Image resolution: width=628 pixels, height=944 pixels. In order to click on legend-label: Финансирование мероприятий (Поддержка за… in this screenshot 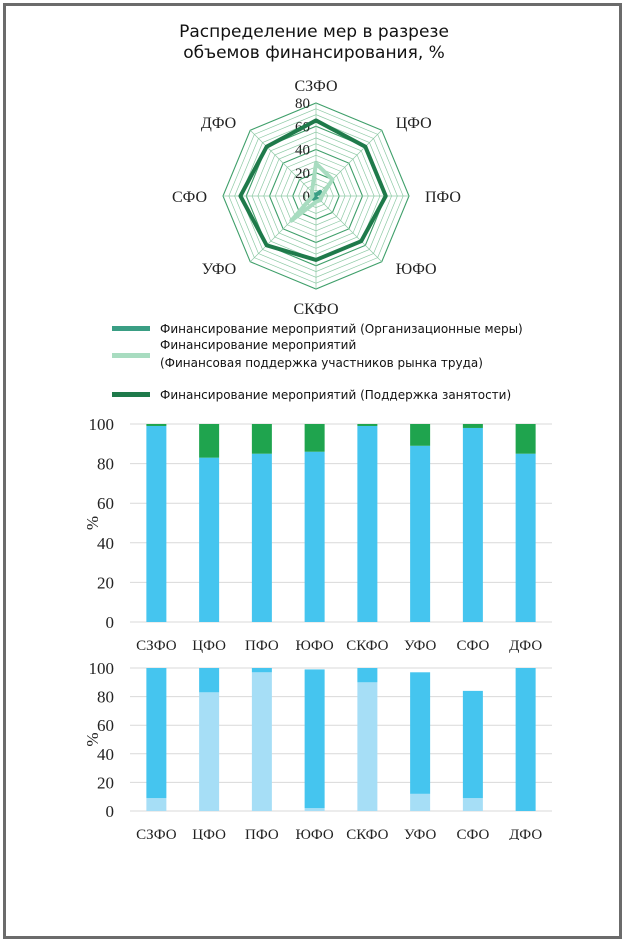, I will do `click(335, 395)`.